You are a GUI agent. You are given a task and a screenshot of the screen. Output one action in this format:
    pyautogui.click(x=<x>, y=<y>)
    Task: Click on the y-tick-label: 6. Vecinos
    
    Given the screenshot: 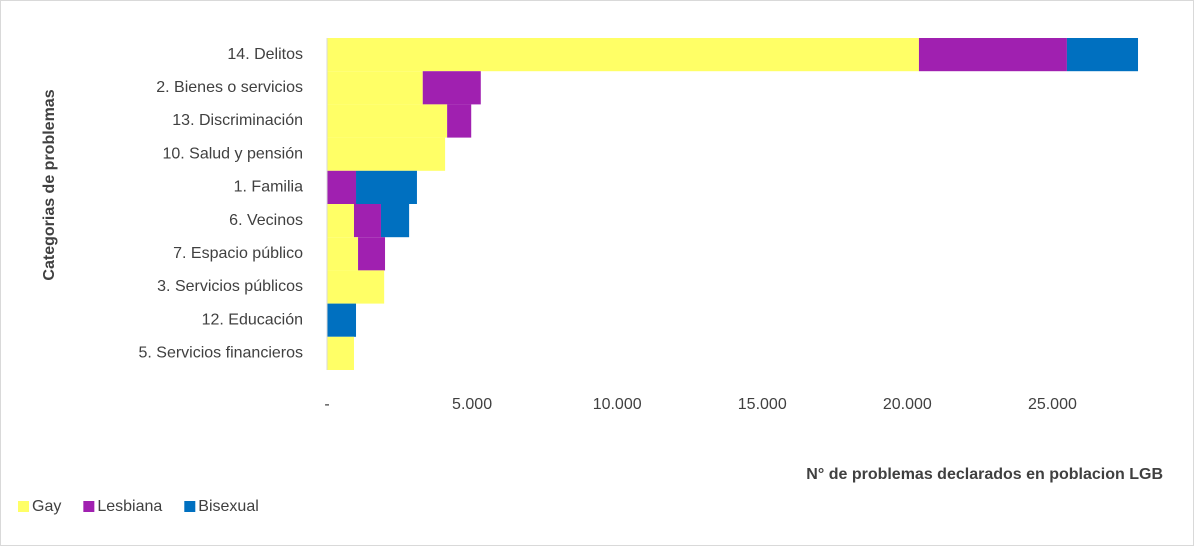 What is the action you would take?
    pyautogui.click(x=266, y=220)
    